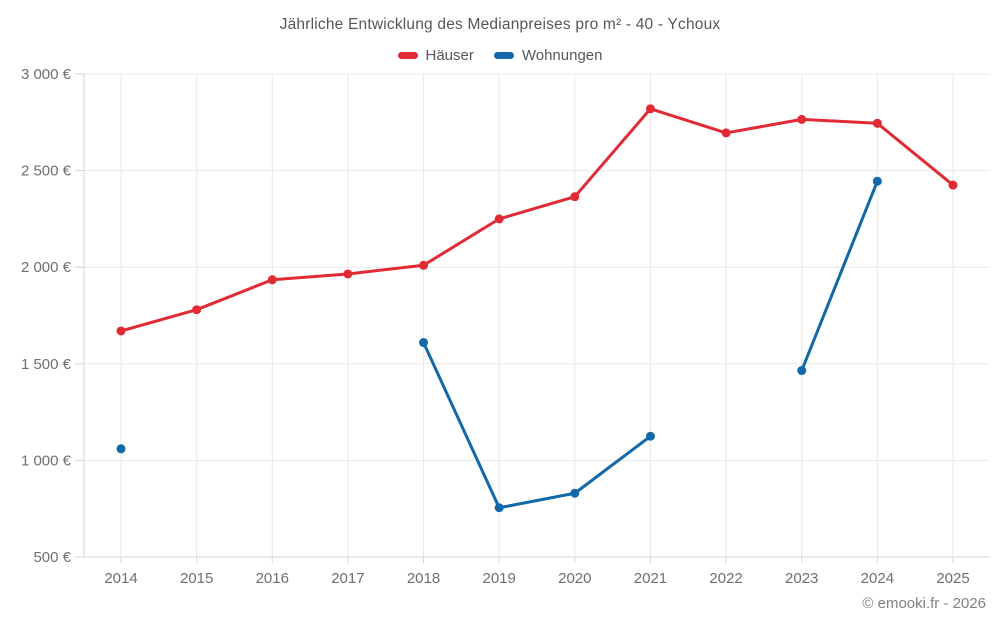 The height and width of the screenshot is (625, 1000). Describe the element at coordinates (348, 274) in the screenshot. I see `series-h-user-point-2017` at that location.